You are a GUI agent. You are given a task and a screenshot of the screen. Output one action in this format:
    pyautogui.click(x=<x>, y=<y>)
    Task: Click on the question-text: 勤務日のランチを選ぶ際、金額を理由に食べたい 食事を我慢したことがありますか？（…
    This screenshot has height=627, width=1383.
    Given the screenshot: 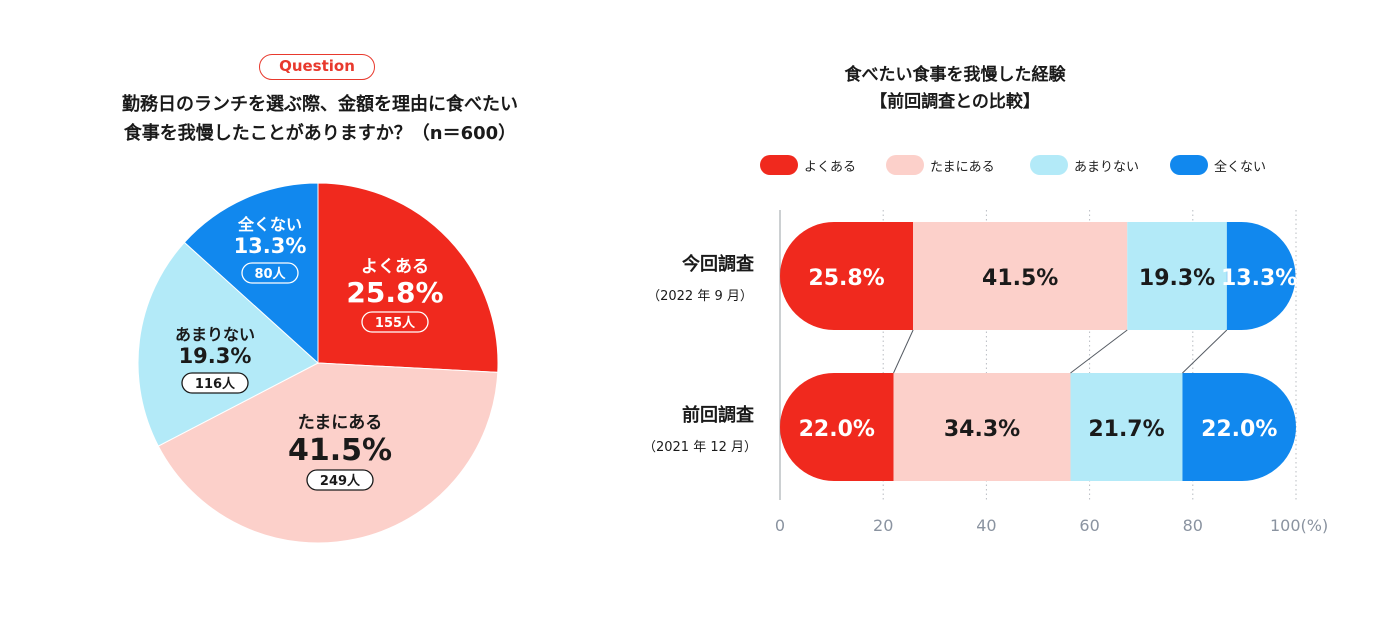 What is the action you would take?
    pyautogui.click(x=320, y=119)
    